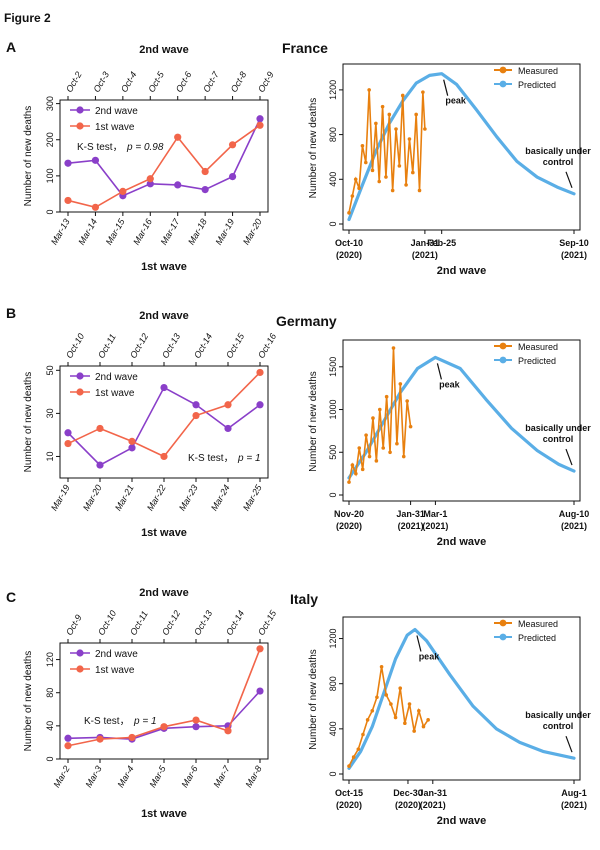  What do you see at coordinates (224, 232) in the screenshot?
I see `bottom-tick-label: Mar-19` at bounding box center [224, 232].